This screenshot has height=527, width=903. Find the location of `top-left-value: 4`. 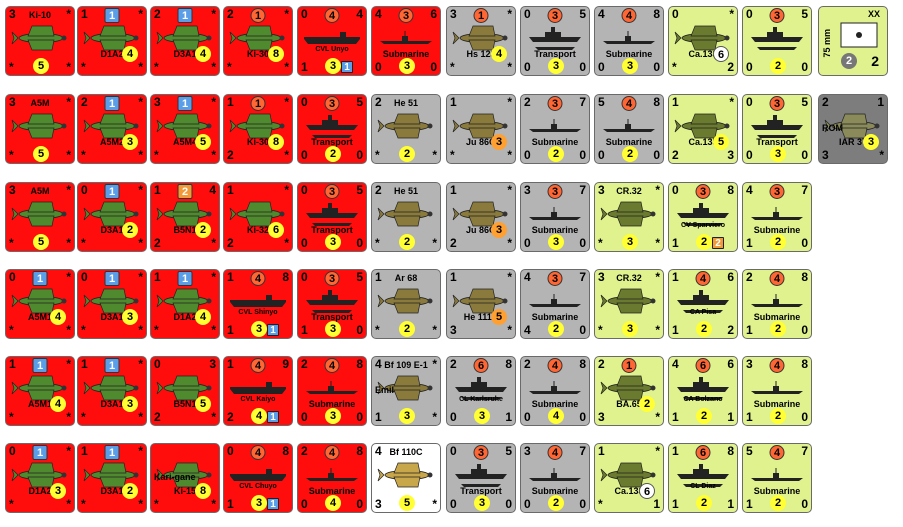

top-left-value: 4 is located at coordinates (378, 364).